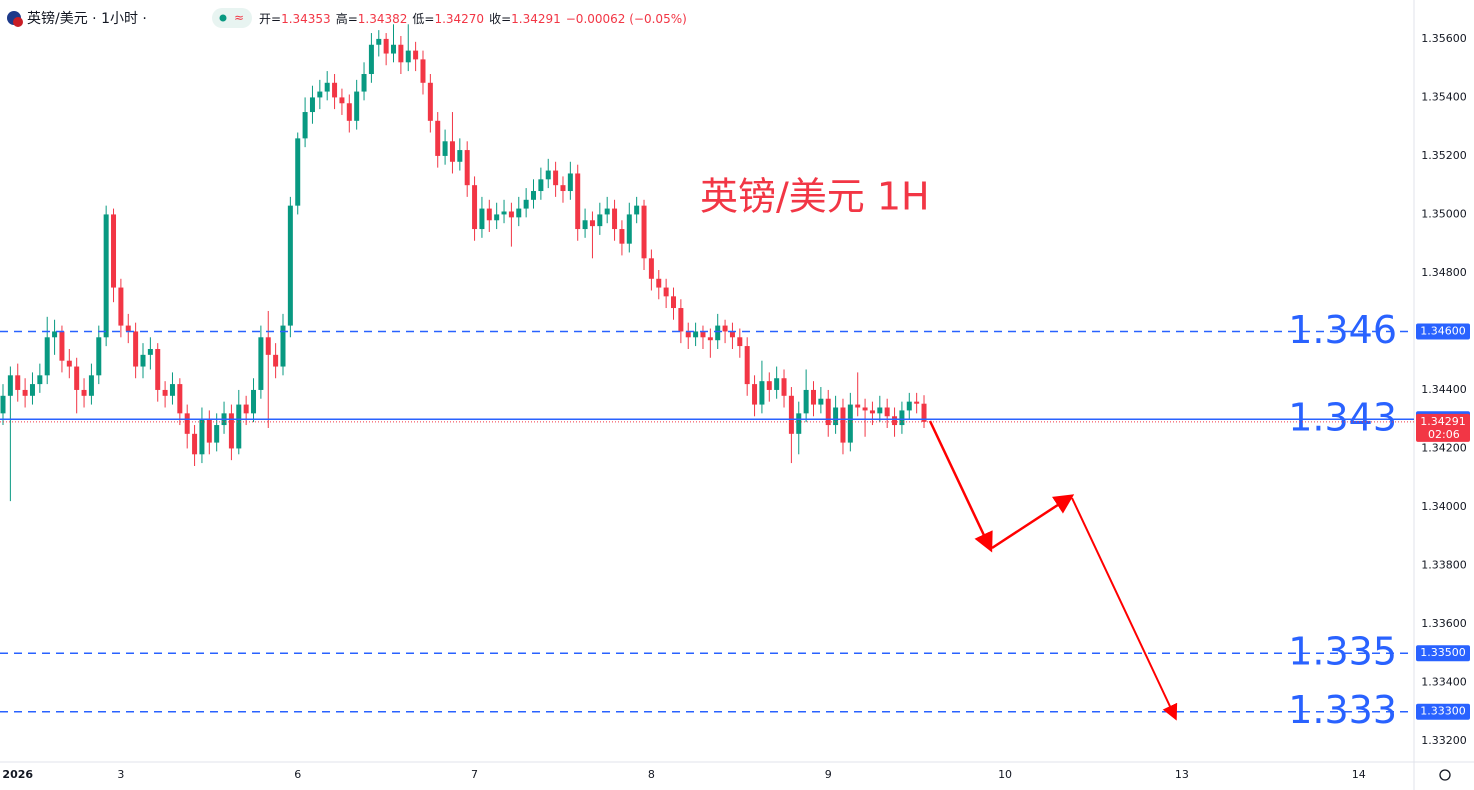 The height and width of the screenshot is (790, 1474). What do you see at coordinates (536, 19) in the screenshot?
I see `legend-close: 1.34291` at bounding box center [536, 19].